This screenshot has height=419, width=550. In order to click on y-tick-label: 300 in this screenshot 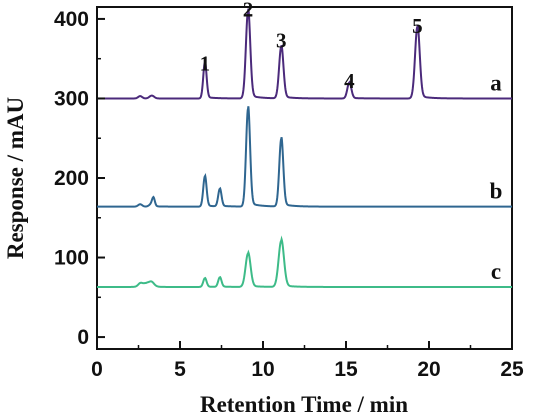, I will do `click(71, 98)`.